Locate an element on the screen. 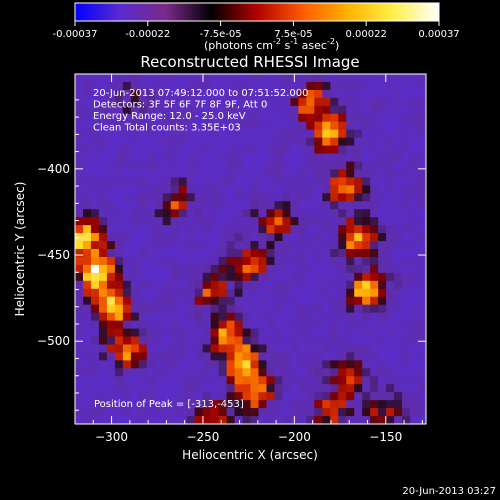 Image resolution: width=500 pixels, height=500 pixels. render-timestamp: 20-Jun-2013 03:27 is located at coordinates (449, 491).